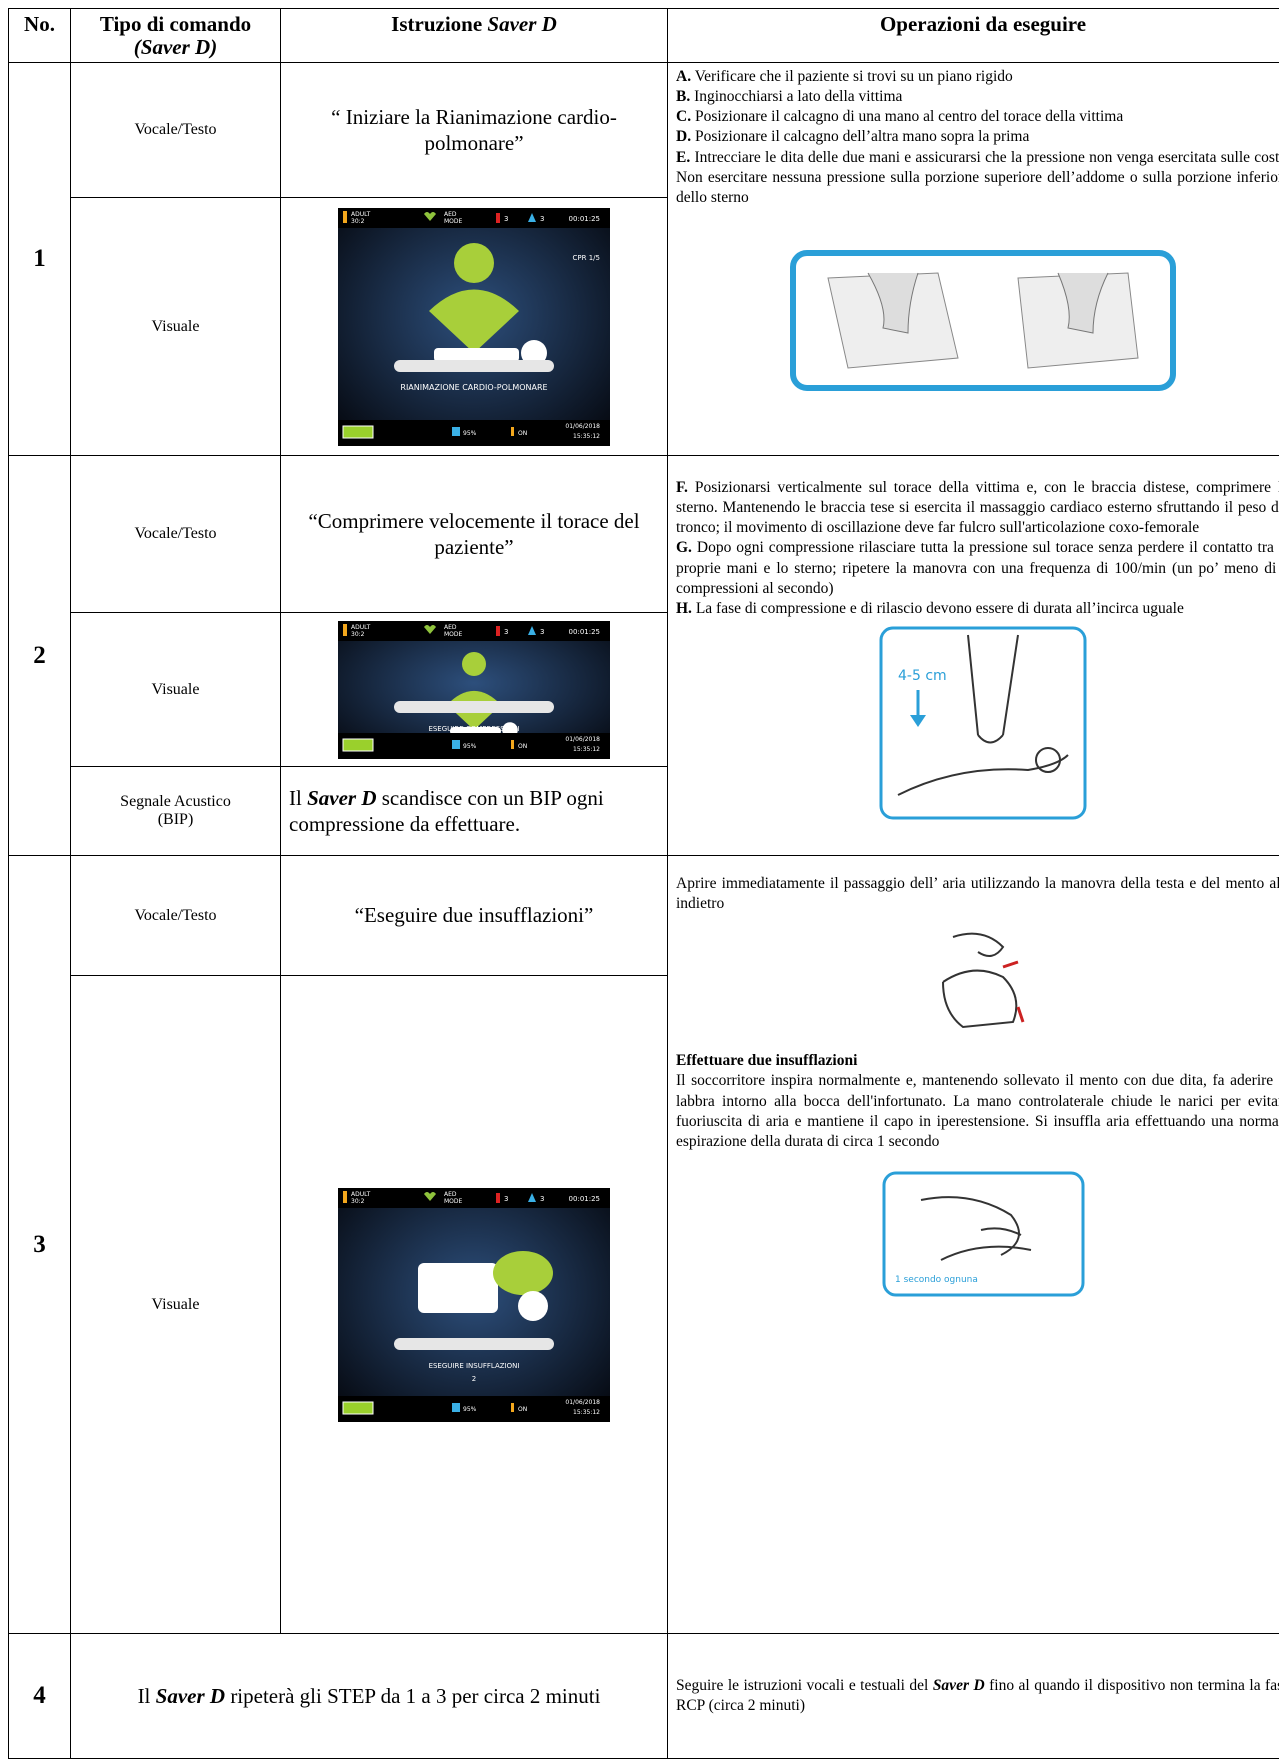 The image size is (1279, 1759). Describe the element at coordinates (683, 96) in the screenshot. I see `item-label: B.` at that location.